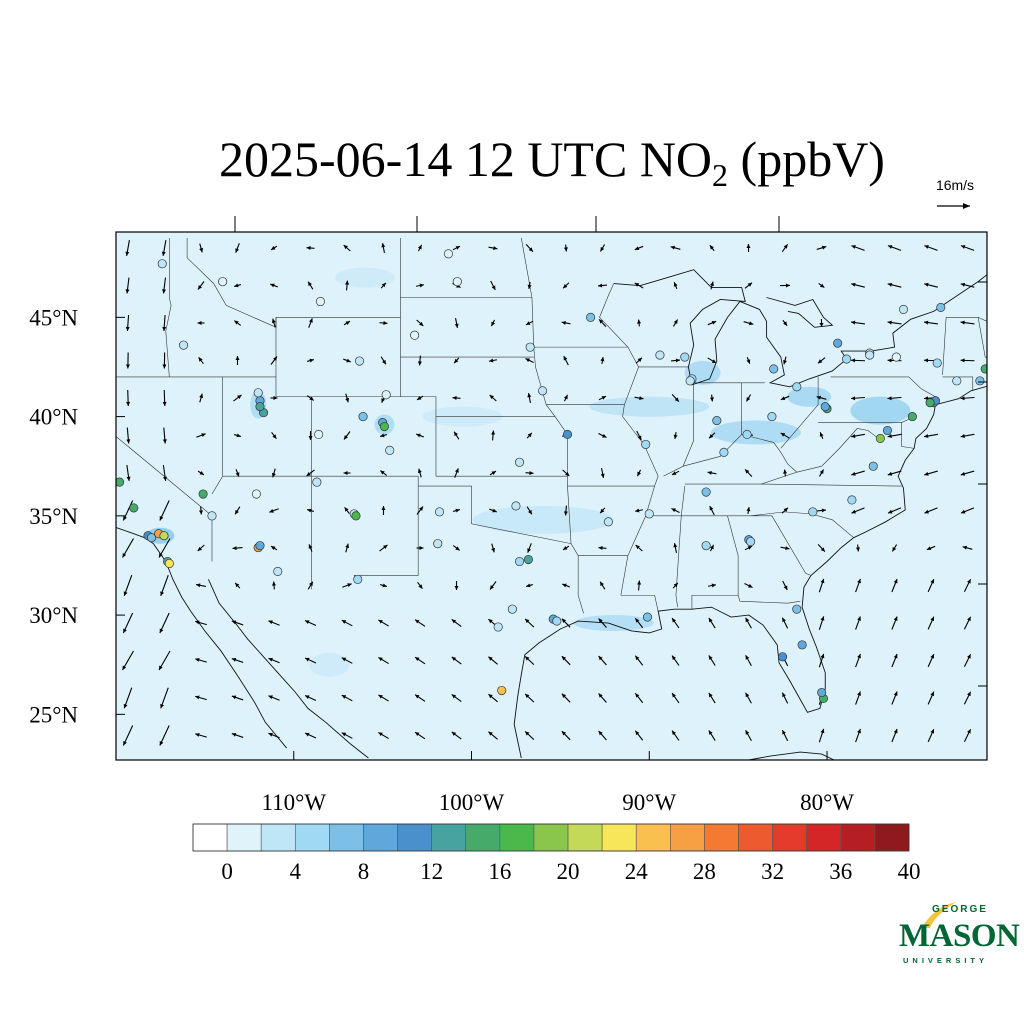  What do you see at coordinates (551, 837) in the screenshot?
I see `colorbar-frame` at bounding box center [551, 837].